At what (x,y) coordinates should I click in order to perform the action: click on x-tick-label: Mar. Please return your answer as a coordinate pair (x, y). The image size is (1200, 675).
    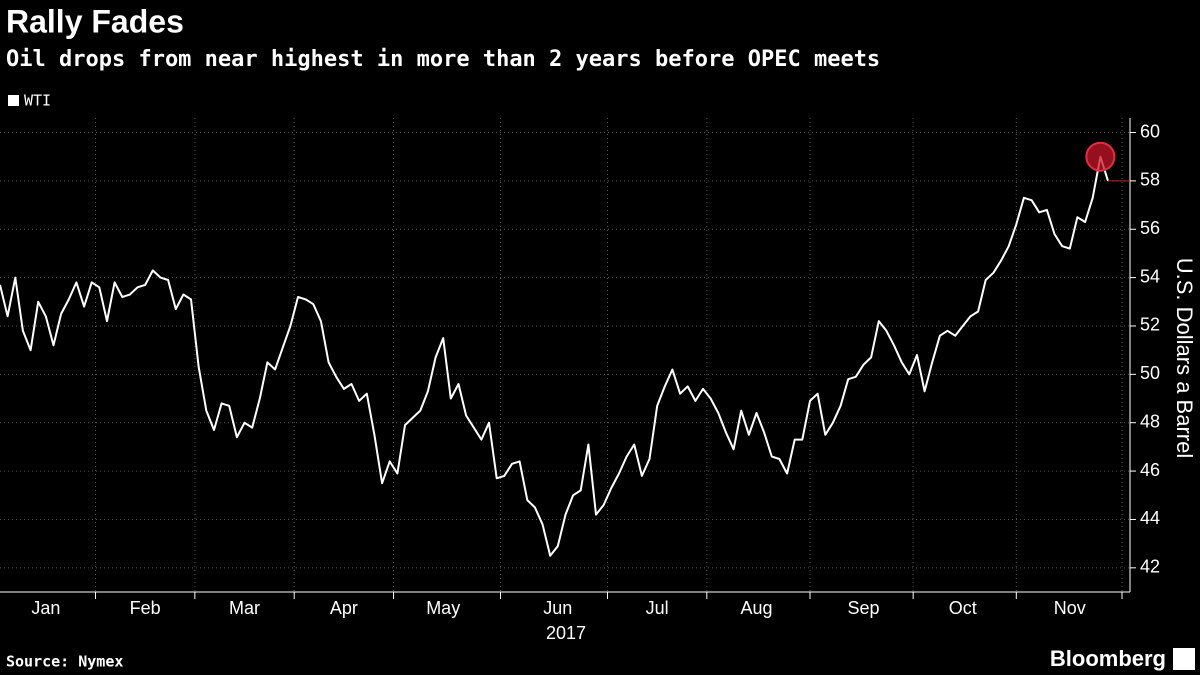
    Looking at the image, I should click on (244, 608).